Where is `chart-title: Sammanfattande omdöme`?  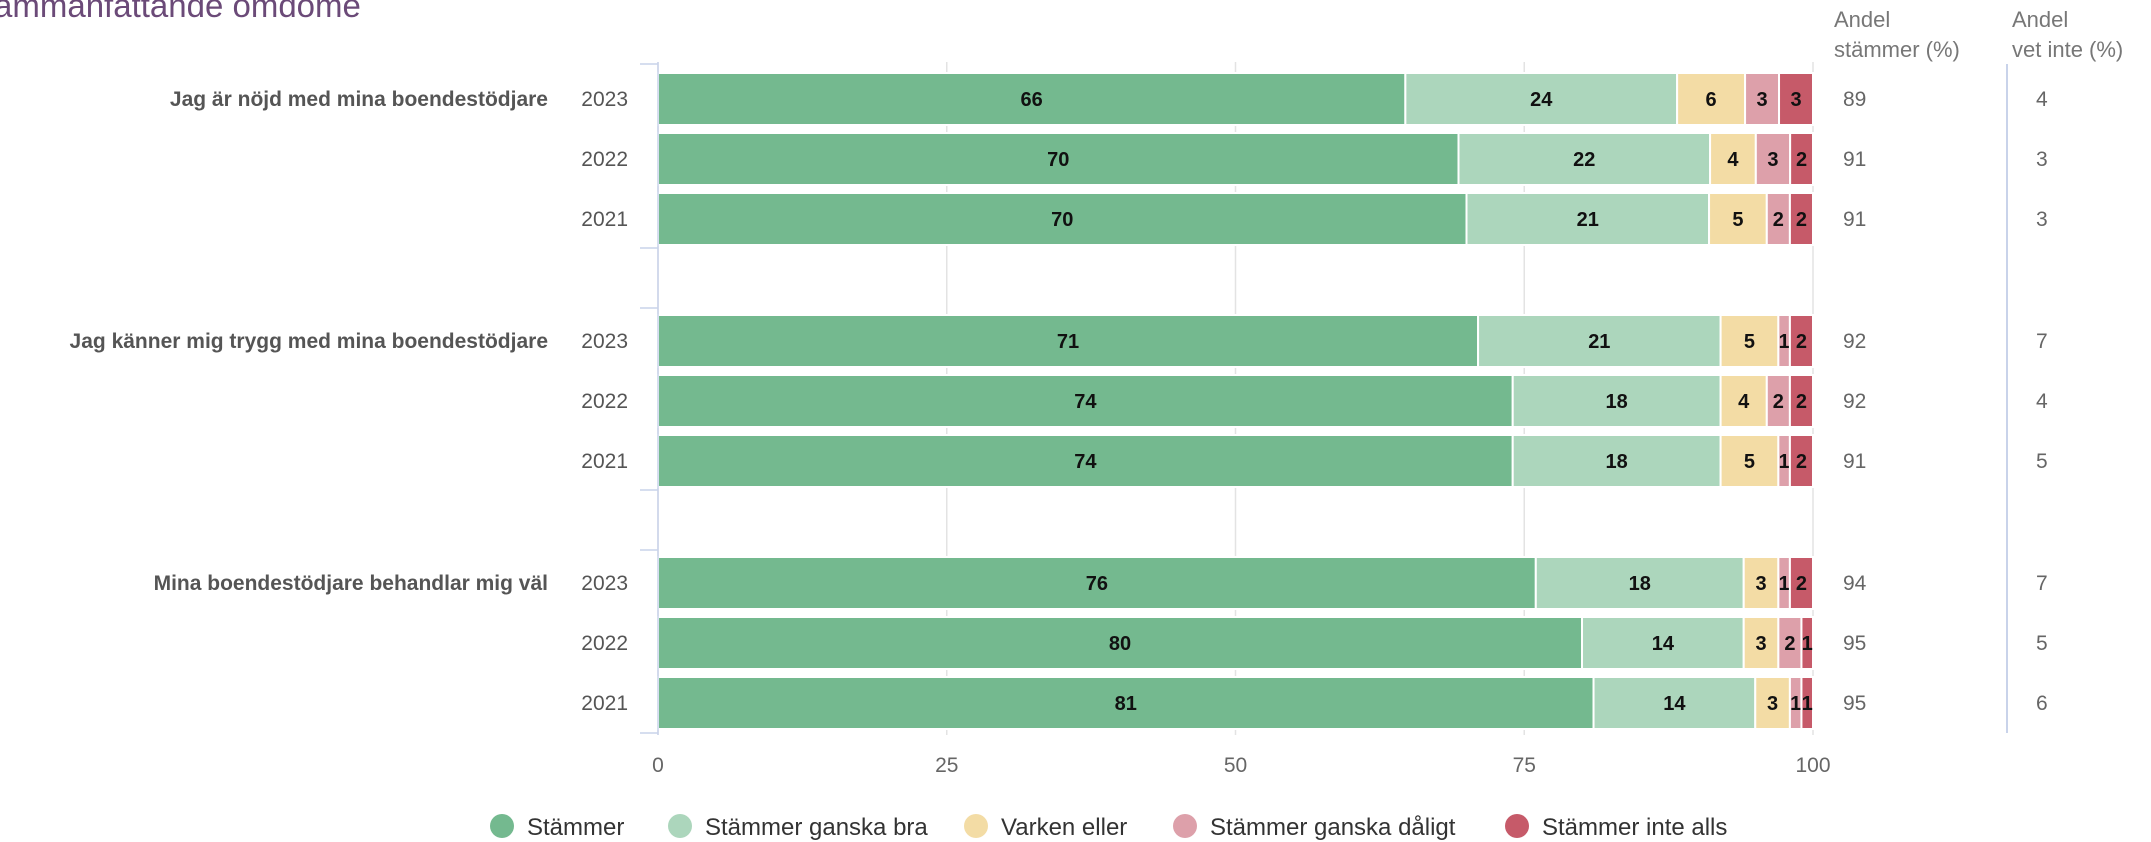
chart-title: Sammanfattande omdöme is located at coordinates (180, 12).